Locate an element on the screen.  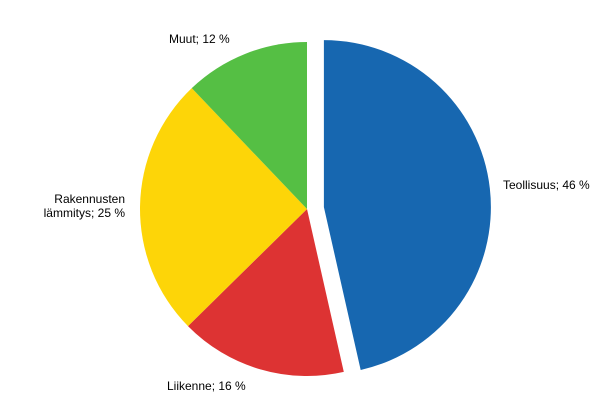
pie-slice-liikenne is located at coordinates (265, 293).